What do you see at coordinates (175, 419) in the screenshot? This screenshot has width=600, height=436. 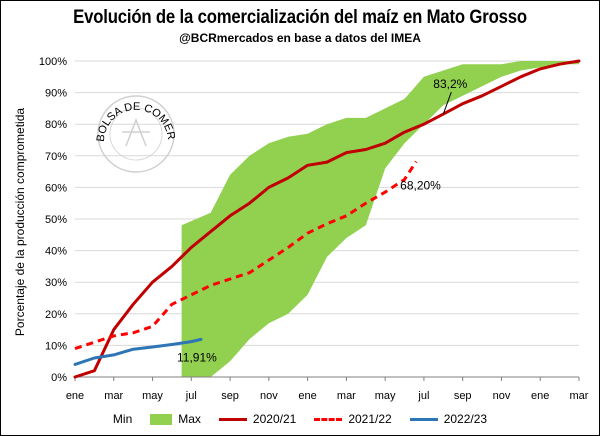 I see `legend-item-max: Max` at bounding box center [175, 419].